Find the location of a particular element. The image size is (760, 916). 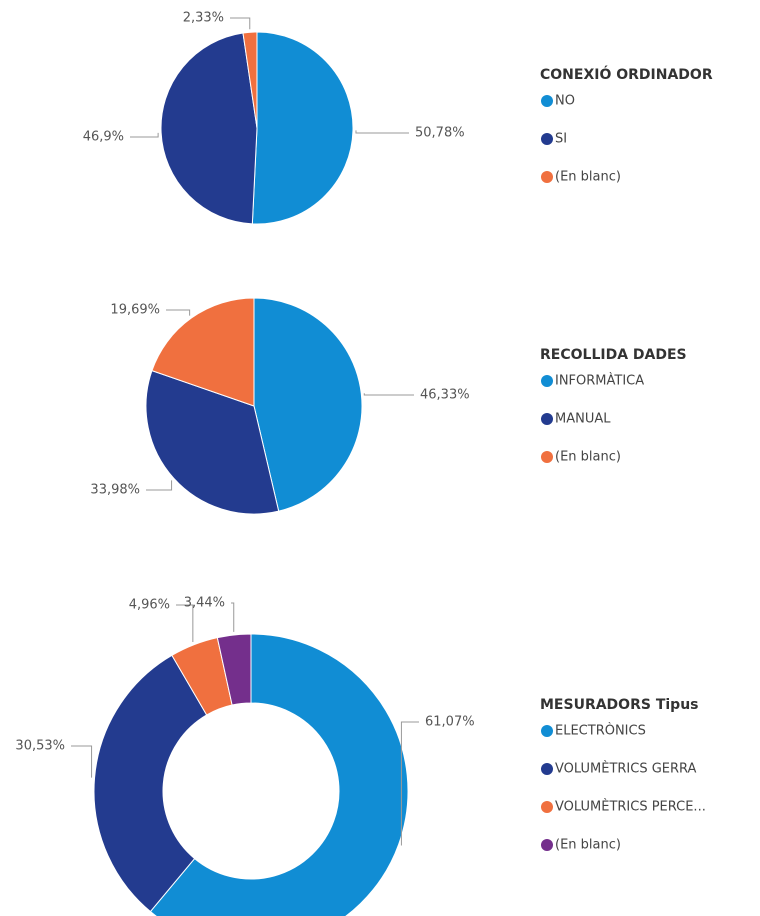

value-label: 46,9% is located at coordinates (103, 137).